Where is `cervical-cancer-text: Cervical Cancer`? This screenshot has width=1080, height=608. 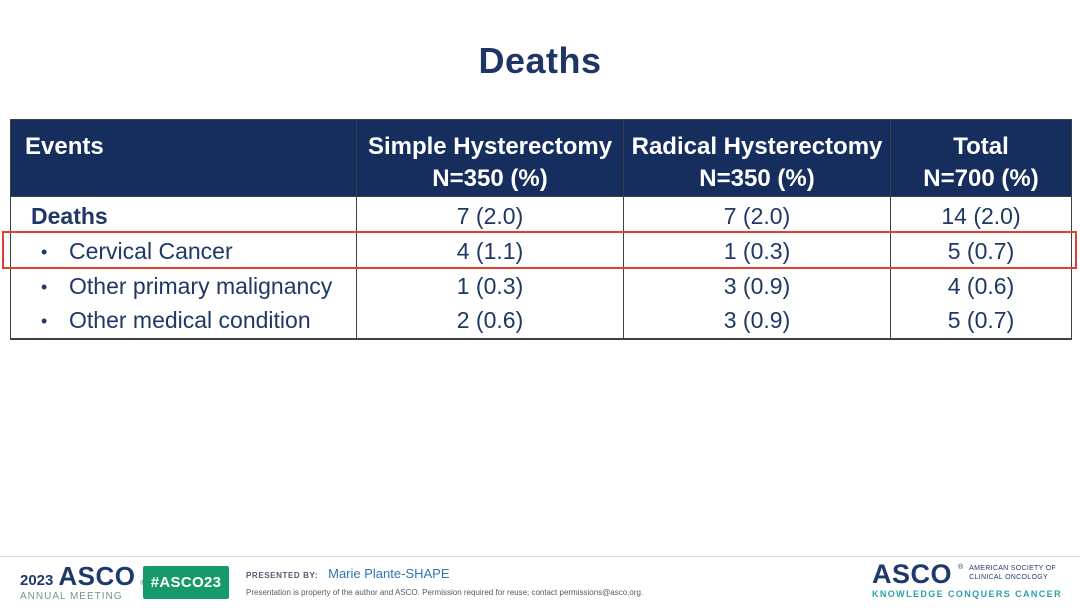
cervical-cancer-text: Cervical Cancer is located at coordinates (151, 250).